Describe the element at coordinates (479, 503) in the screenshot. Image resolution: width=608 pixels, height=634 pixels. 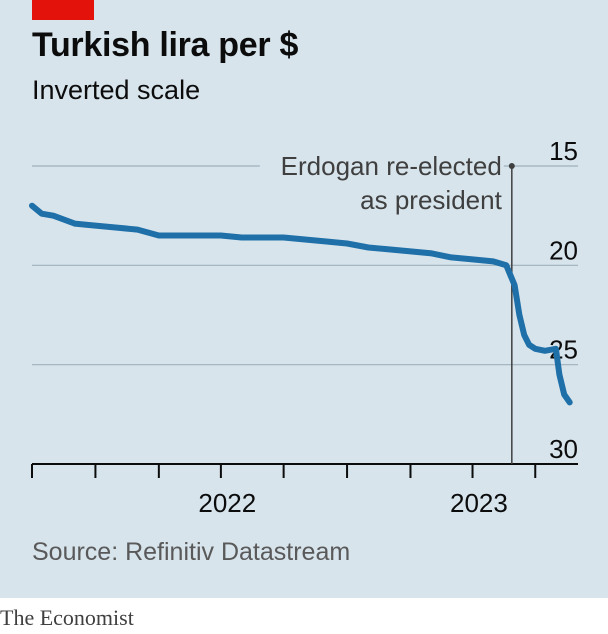
I see `x-tick-label-2023: 2023` at that location.